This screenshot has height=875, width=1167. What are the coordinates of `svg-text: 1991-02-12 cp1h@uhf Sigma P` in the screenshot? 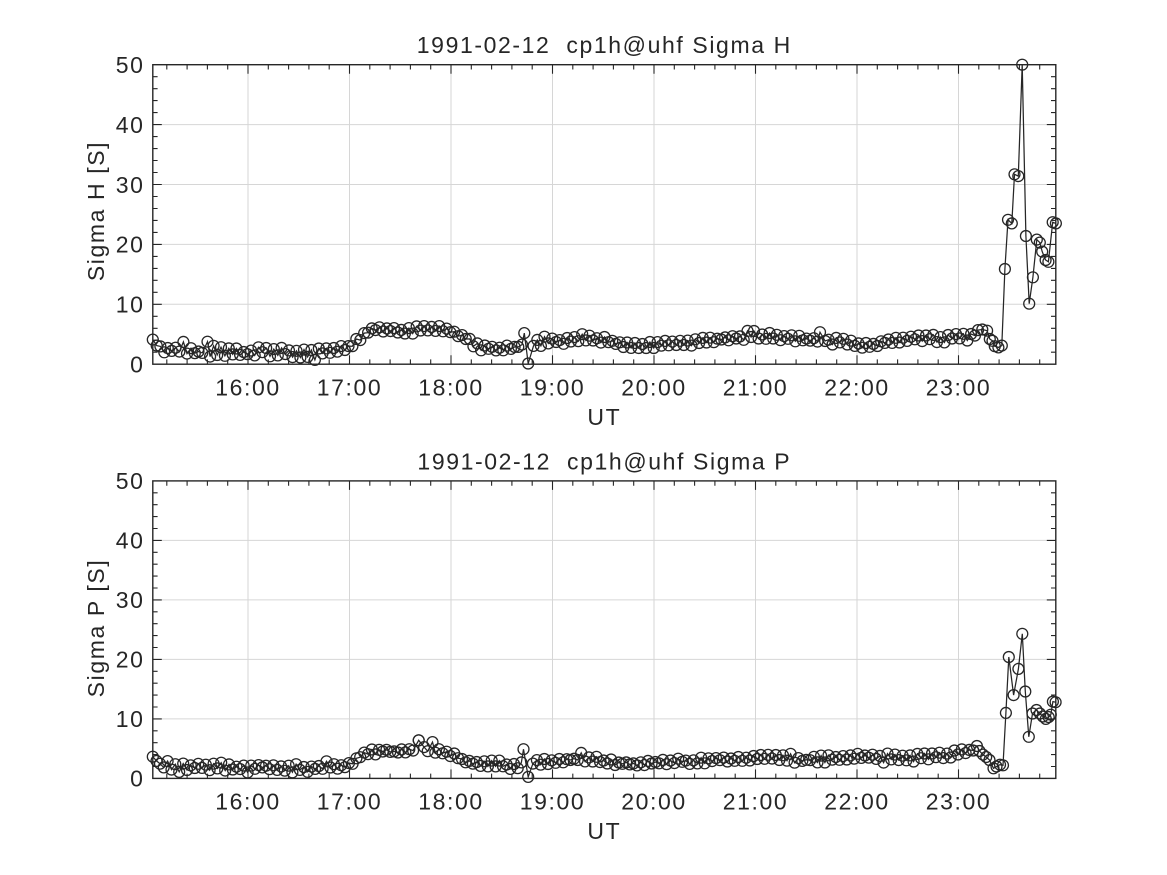 It's located at (604, 462).